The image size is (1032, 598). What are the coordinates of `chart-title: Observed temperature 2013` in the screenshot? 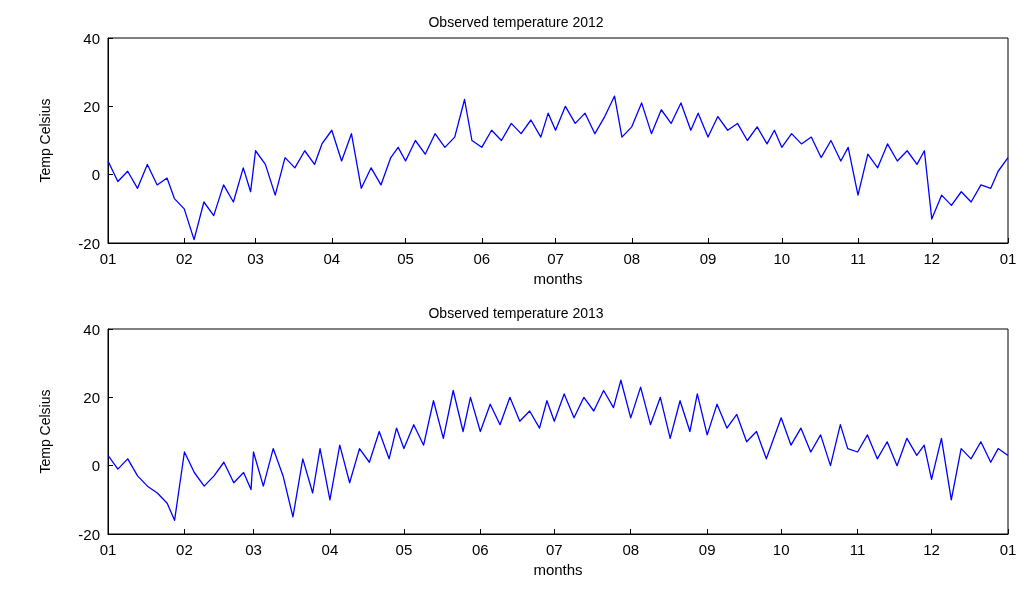 It's located at (516, 313).